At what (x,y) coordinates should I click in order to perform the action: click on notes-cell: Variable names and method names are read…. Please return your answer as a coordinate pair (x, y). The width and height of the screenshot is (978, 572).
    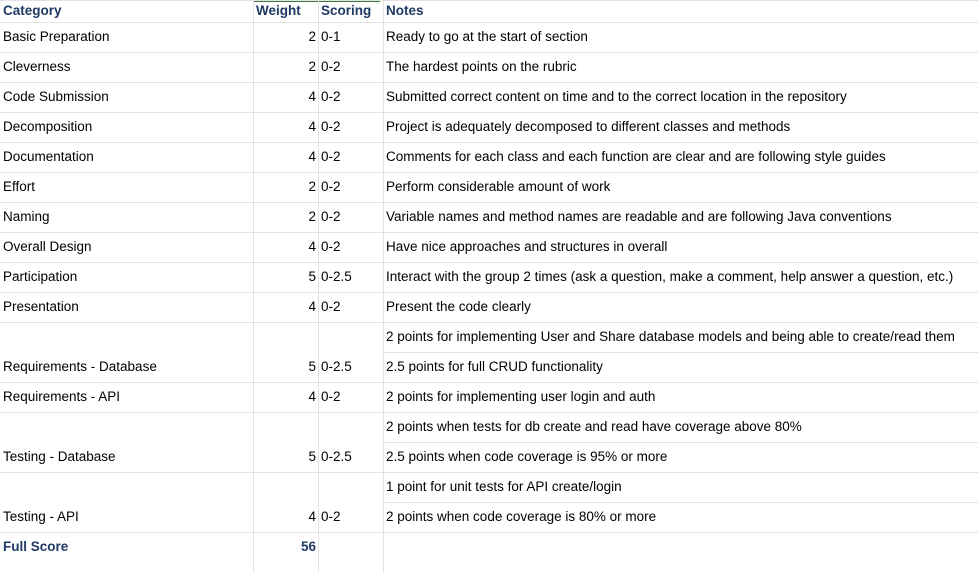
    Looking at the image, I should click on (639, 216).